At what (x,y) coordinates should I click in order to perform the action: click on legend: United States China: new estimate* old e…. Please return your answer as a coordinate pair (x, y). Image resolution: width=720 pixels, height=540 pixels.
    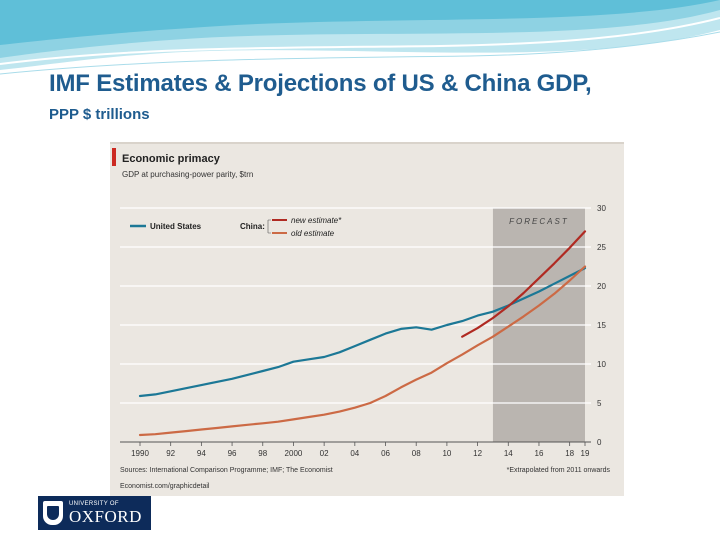
    Looking at the image, I should click on (236, 227).